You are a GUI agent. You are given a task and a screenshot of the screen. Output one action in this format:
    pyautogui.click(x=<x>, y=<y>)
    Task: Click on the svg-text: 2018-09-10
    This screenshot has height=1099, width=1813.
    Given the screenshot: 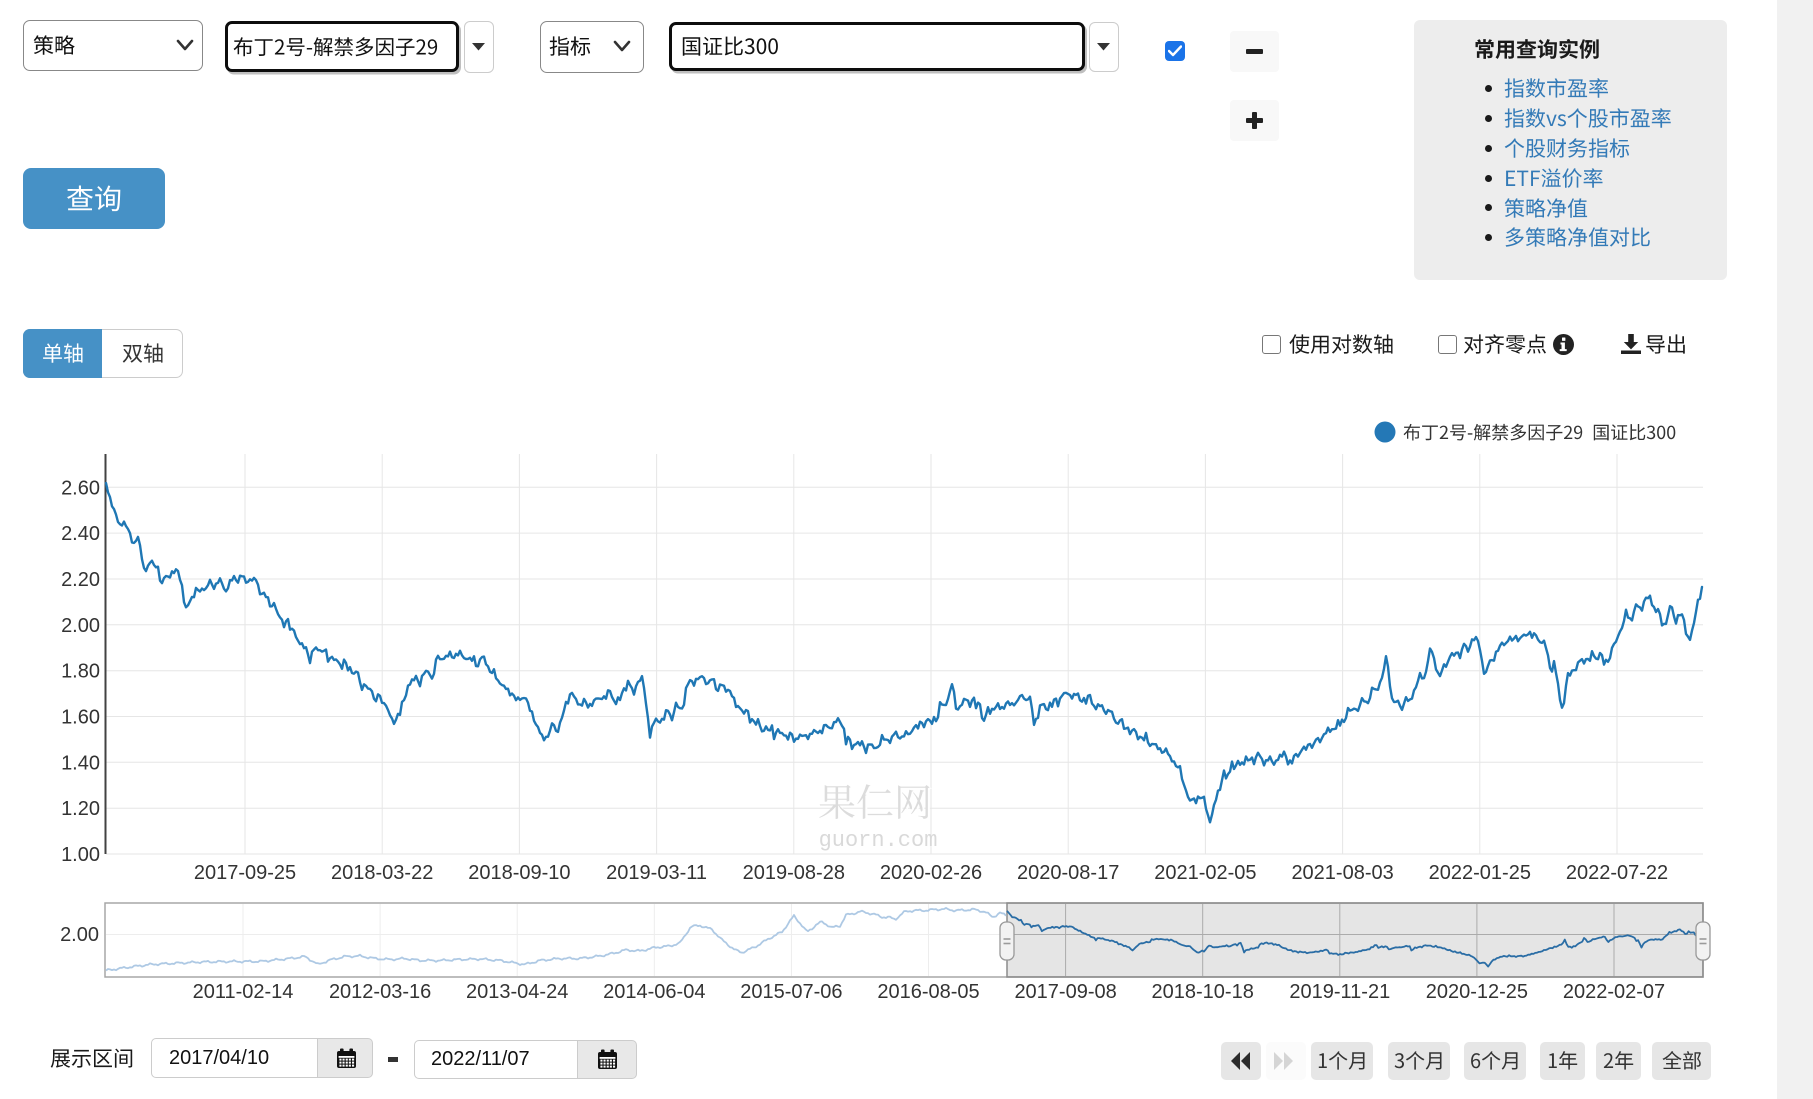 What is the action you would take?
    pyautogui.click(x=519, y=873)
    